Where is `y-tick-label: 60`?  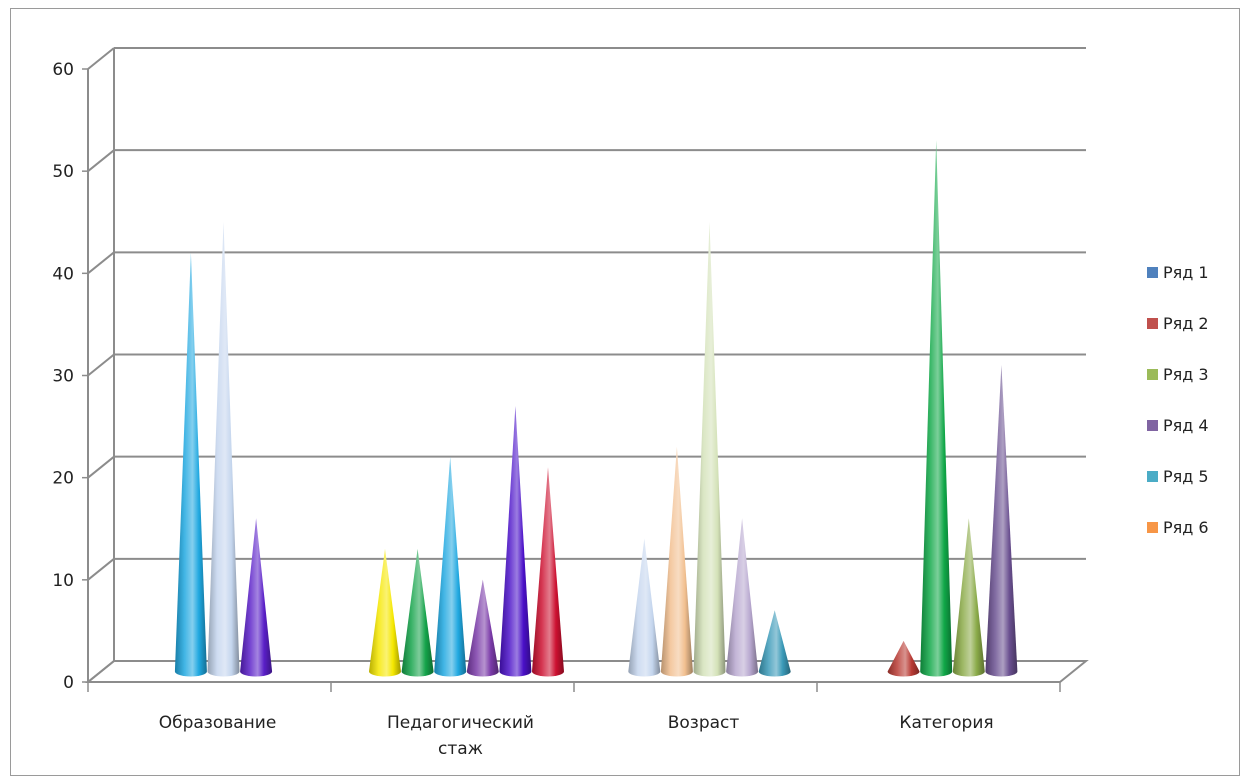
y-tick-label: 60 is located at coordinates (63, 70).